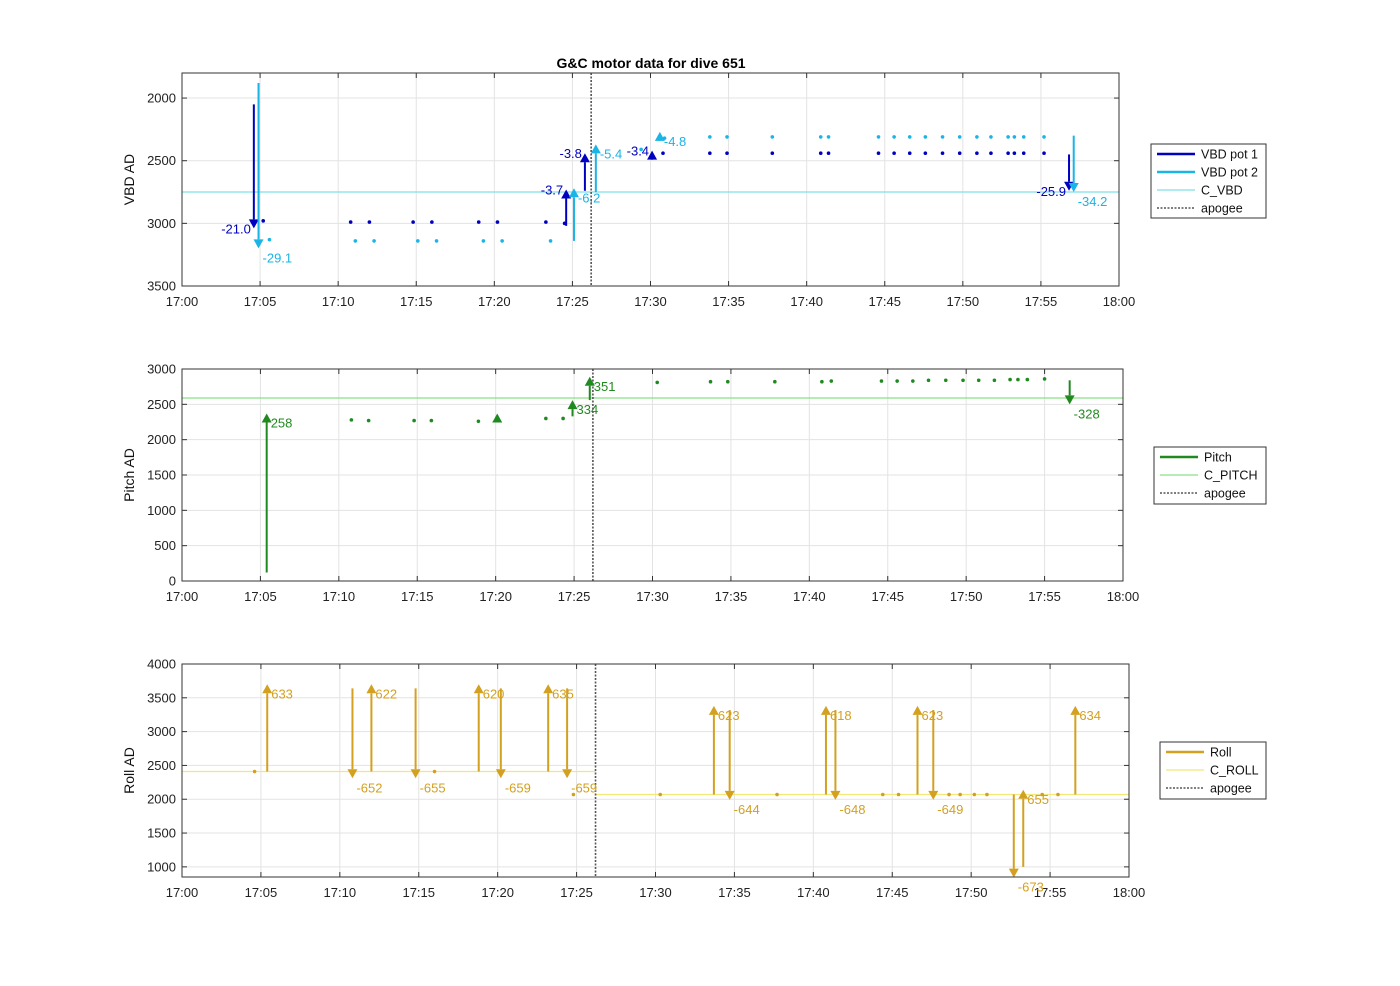 Image resolution: width=1400 pixels, height=986 pixels. What do you see at coordinates (1221, 753) in the screenshot?
I see `legend-entry: Roll` at bounding box center [1221, 753].